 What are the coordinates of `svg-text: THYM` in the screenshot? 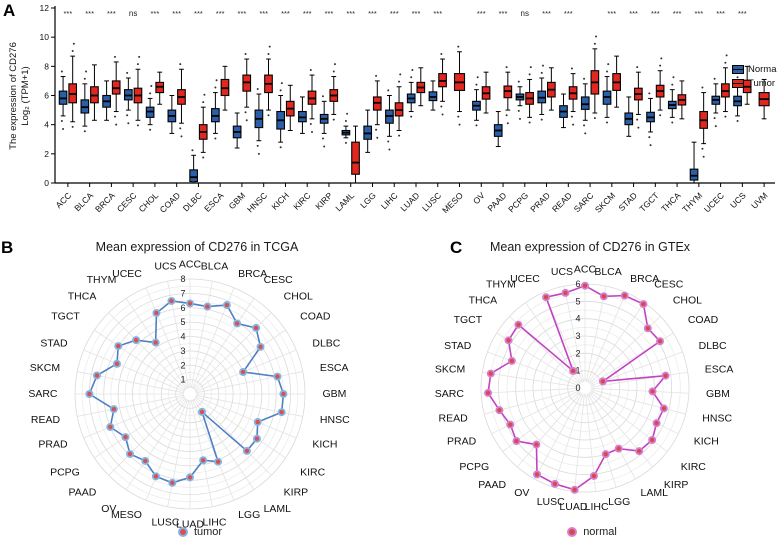 It's located at (102, 280).